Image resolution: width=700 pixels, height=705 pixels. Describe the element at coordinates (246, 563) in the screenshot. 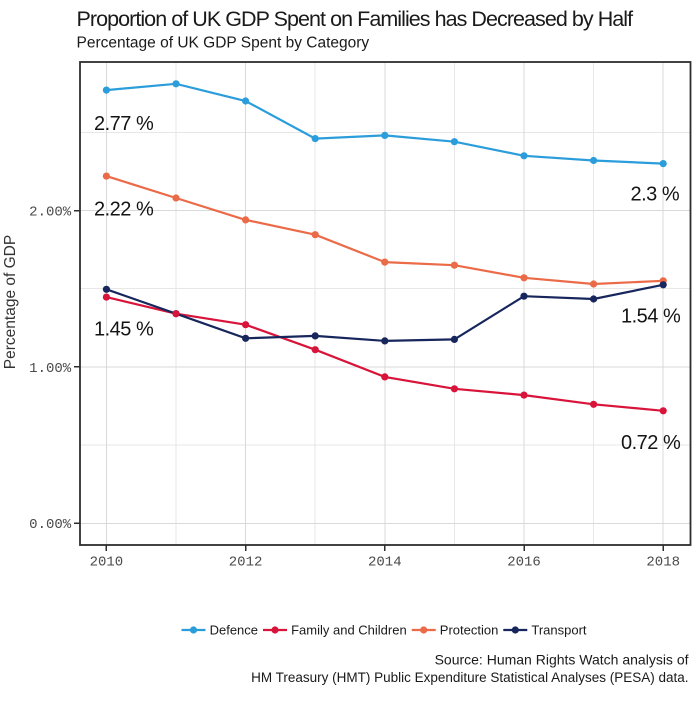

I see `svg-text: 2012` at that location.